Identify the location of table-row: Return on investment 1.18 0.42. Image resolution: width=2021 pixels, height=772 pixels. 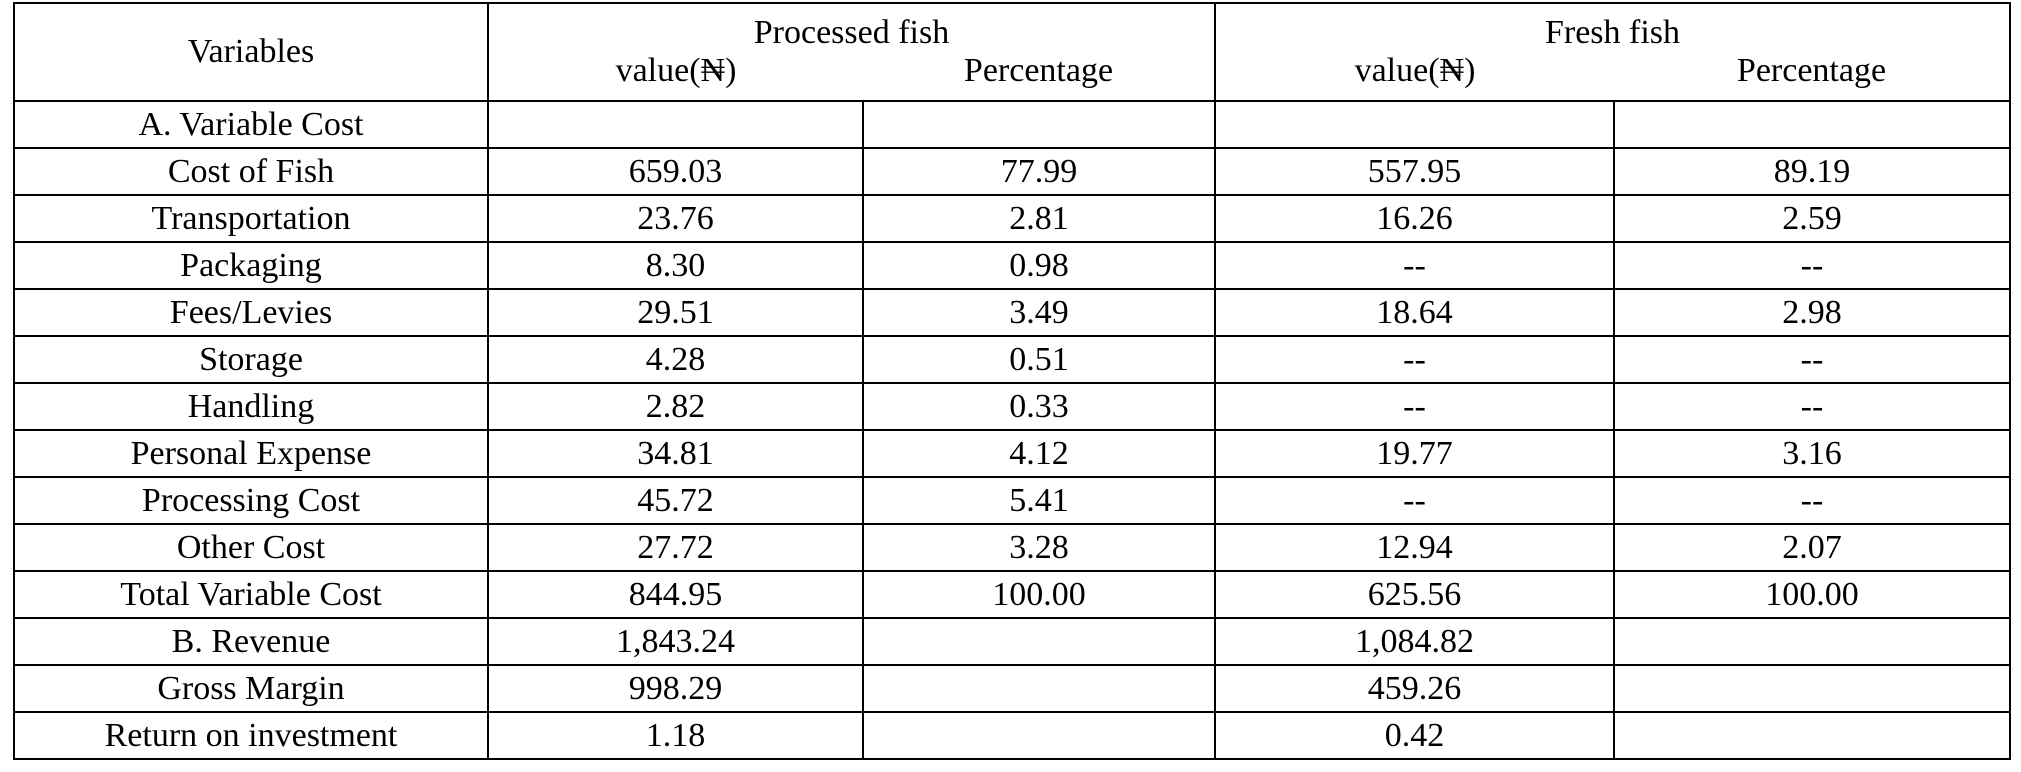
(1012, 735).